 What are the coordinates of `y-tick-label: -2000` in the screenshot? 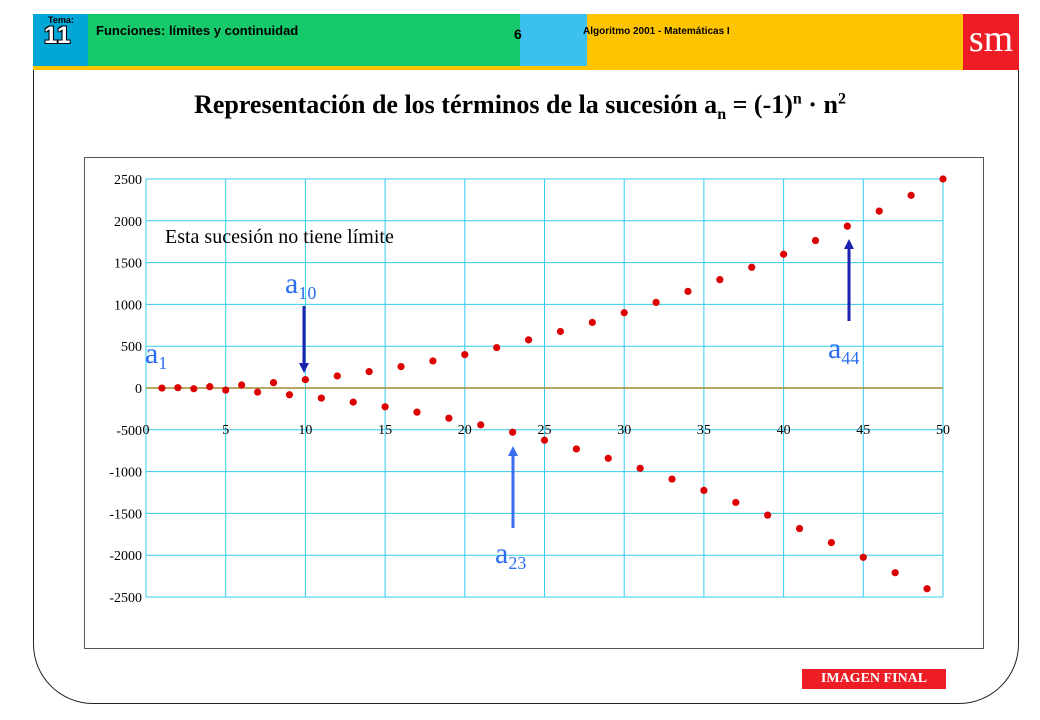 It's located at (125, 556).